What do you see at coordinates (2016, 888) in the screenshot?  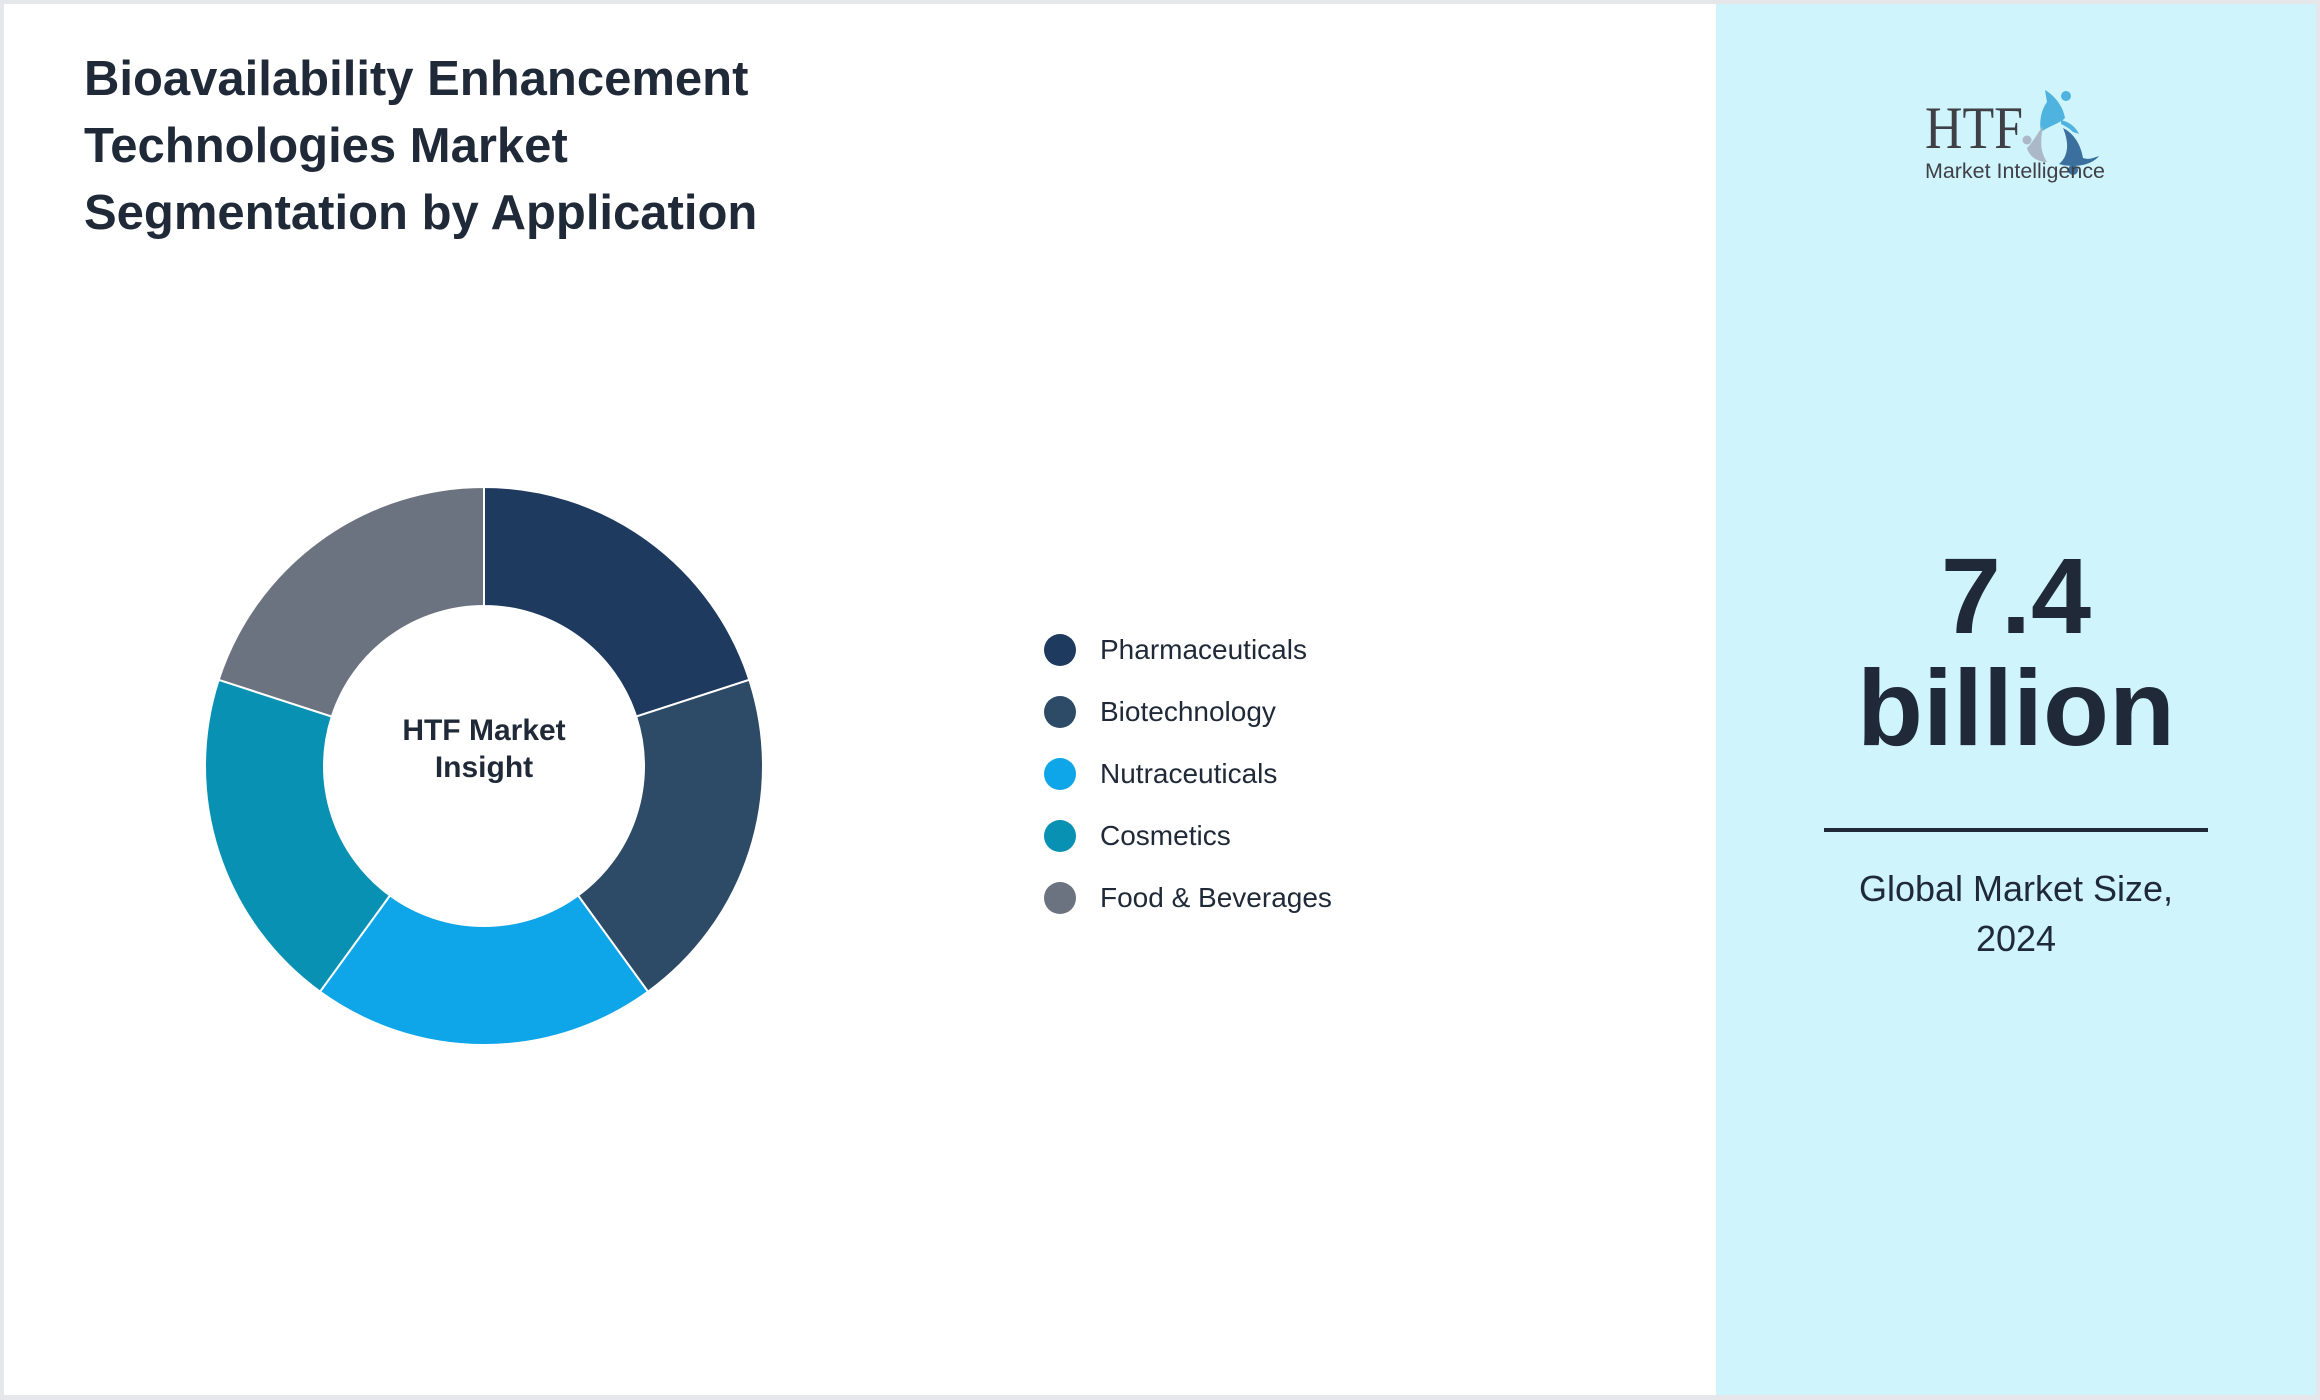 I see `caption-line-1: Global Market Size,` at bounding box center [2016, 888].